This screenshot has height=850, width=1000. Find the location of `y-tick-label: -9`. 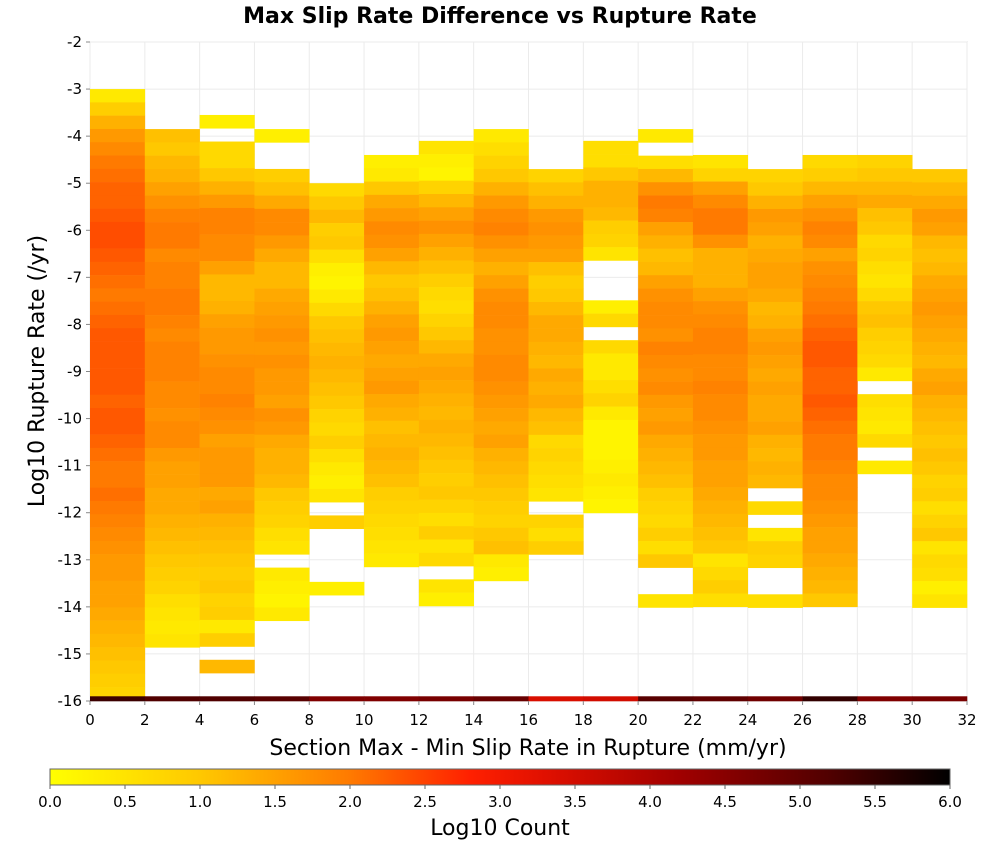

y-tick-label: -9 is located at coordinates (74, 372).